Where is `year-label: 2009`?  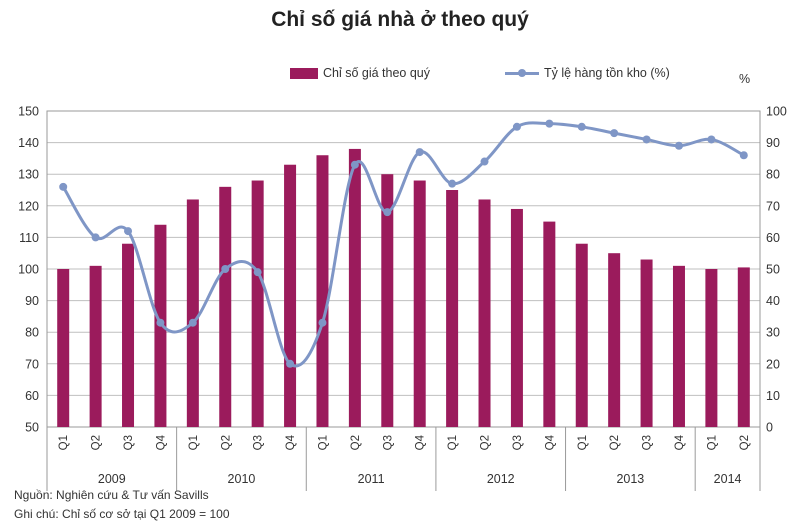 year-label: 2009 is located at coordinates (112, 479).